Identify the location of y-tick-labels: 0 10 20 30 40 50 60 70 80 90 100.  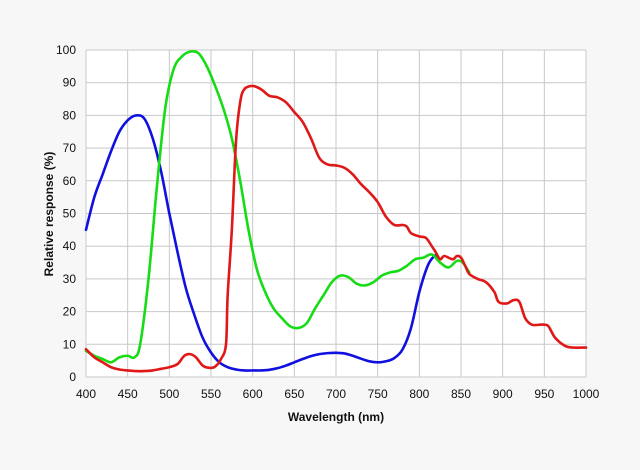
(66, 213).